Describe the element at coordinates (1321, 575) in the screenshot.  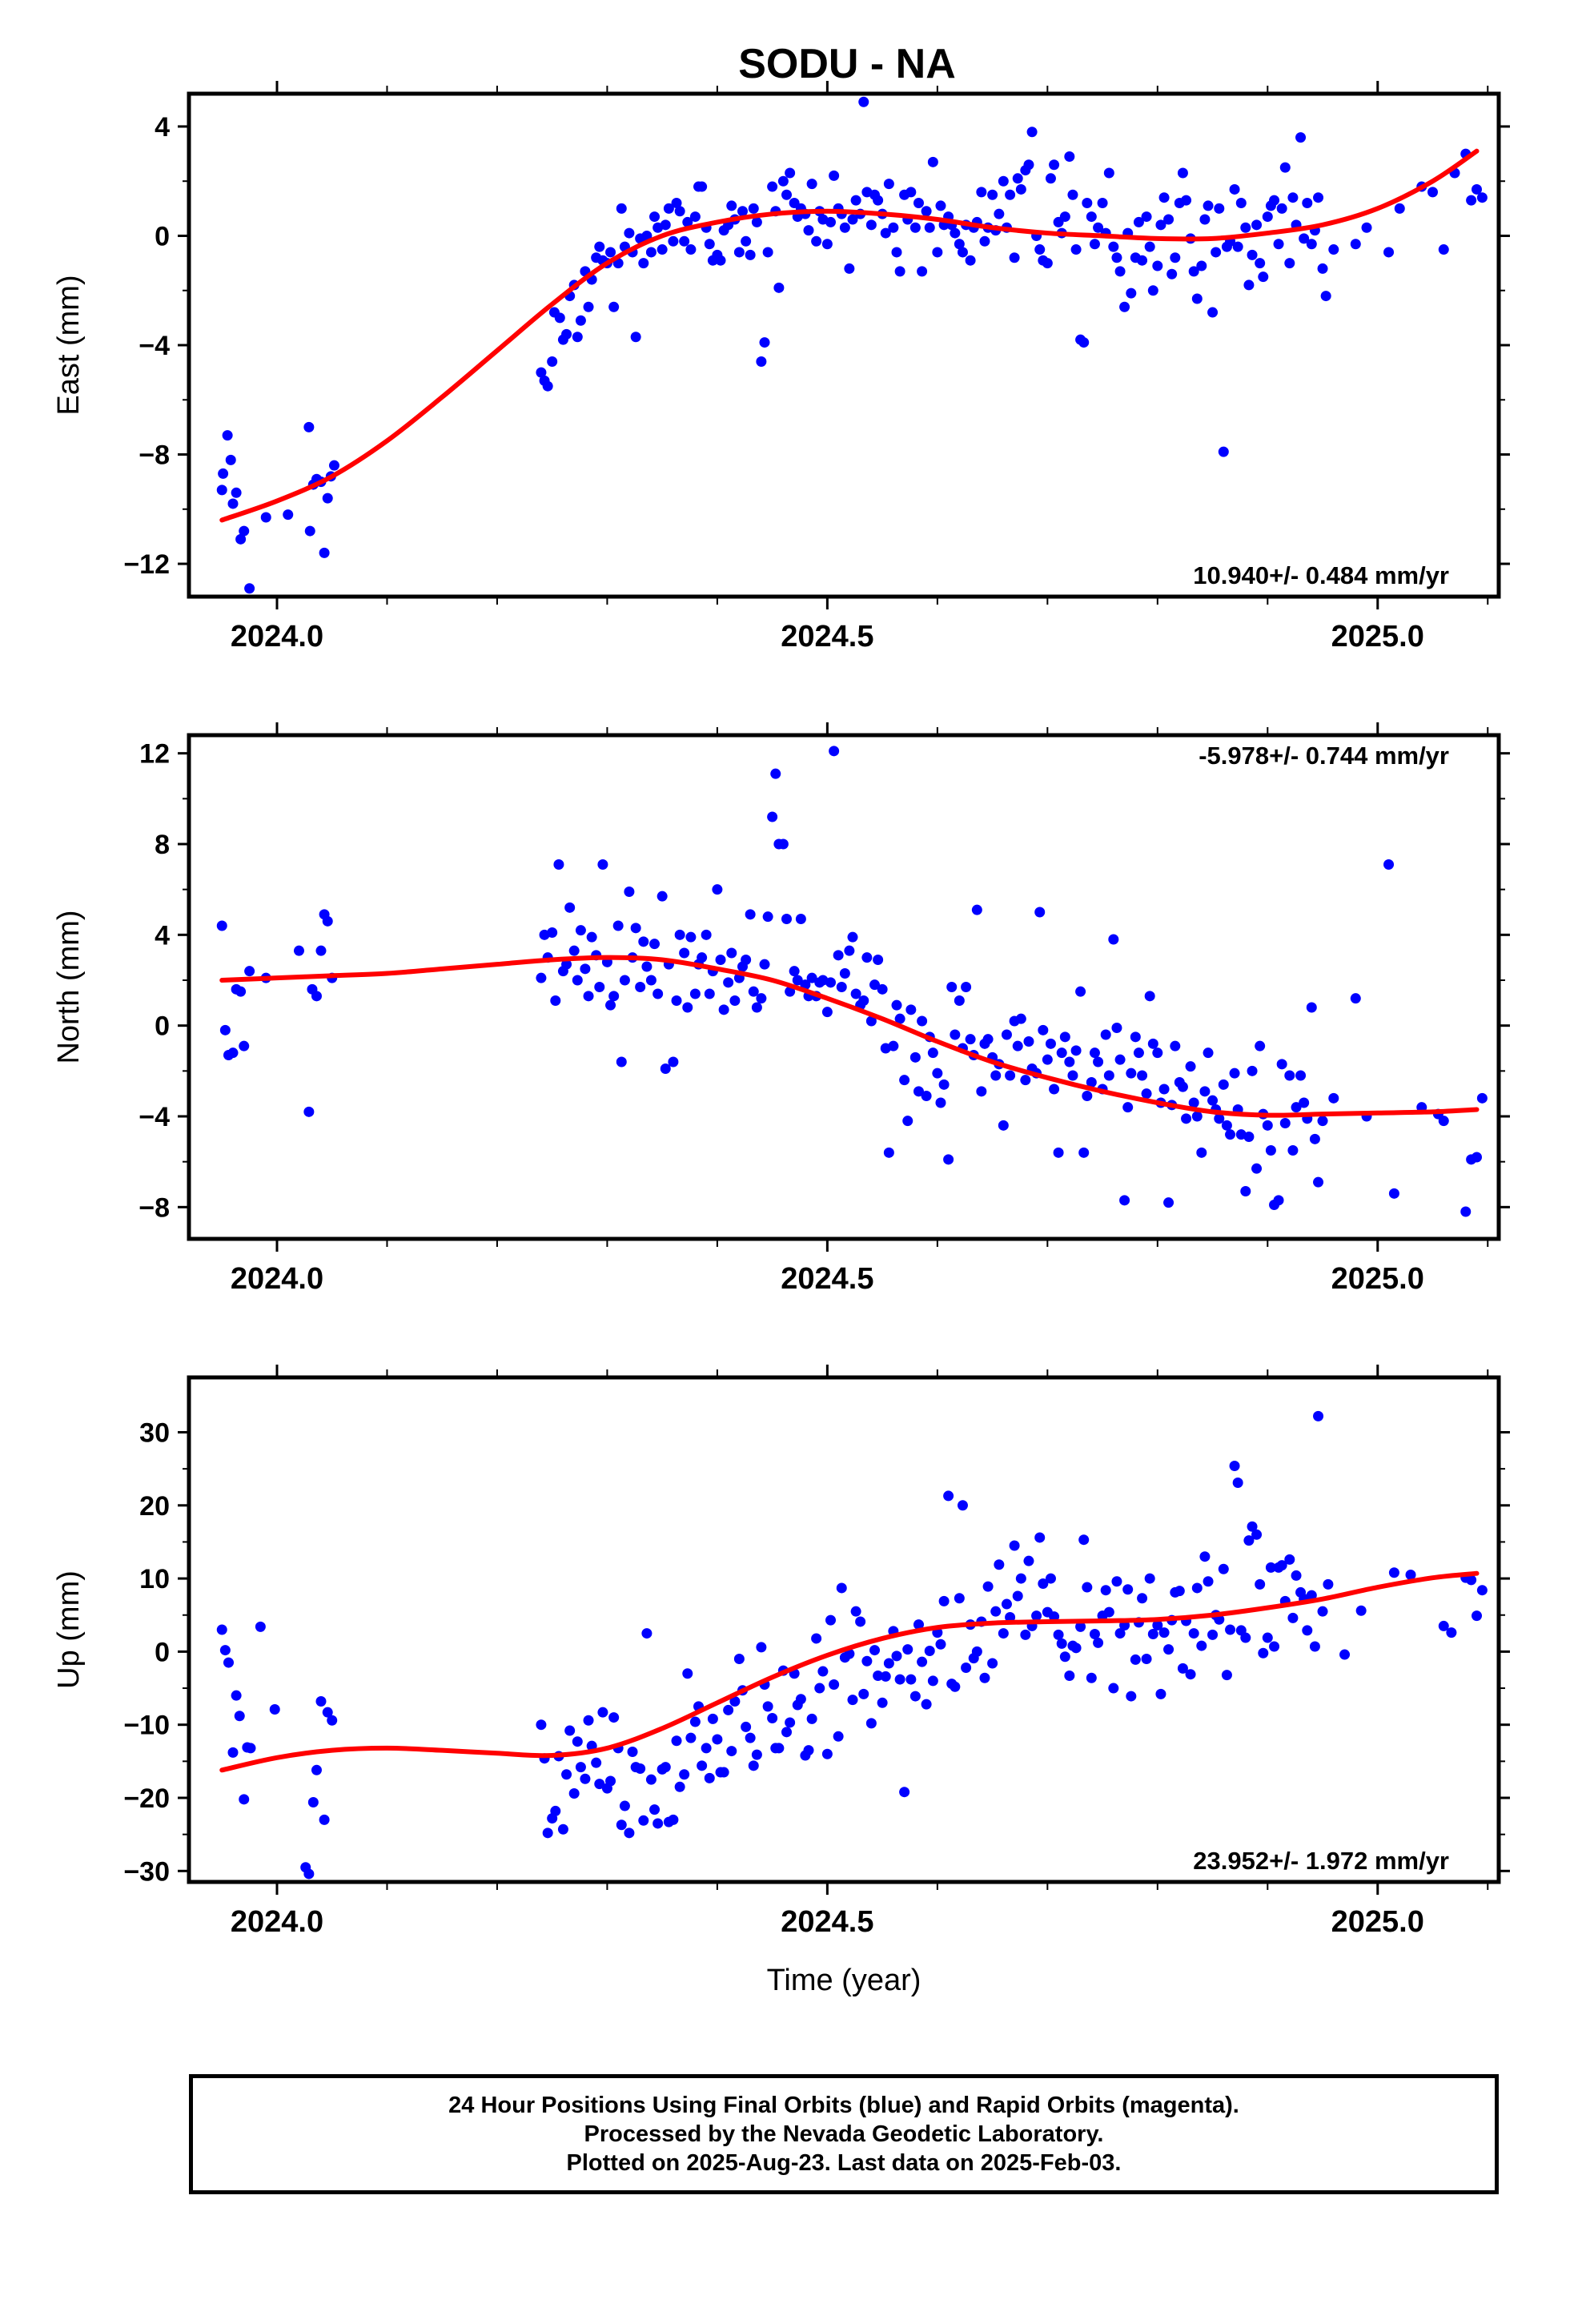
I see `east-rate-label: 10.940+/- 0.484 mm/yr` at that location.